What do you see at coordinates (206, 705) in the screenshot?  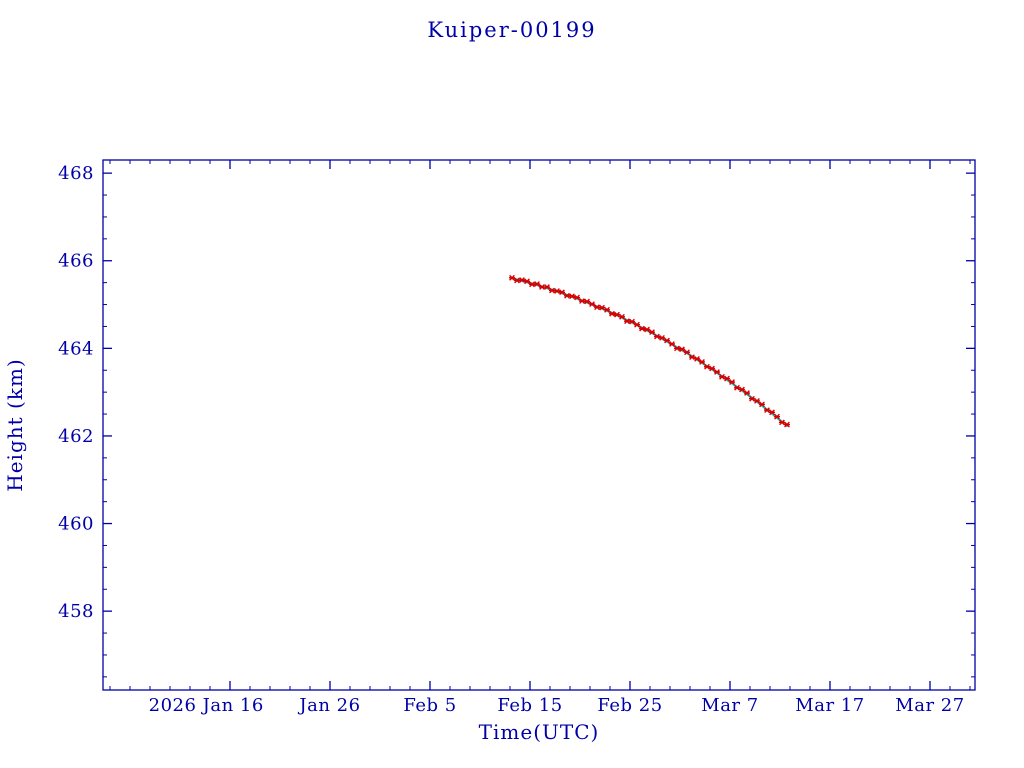 I see `x-tick-label: 2026 Jan 16` at bounding box center [206, 705].